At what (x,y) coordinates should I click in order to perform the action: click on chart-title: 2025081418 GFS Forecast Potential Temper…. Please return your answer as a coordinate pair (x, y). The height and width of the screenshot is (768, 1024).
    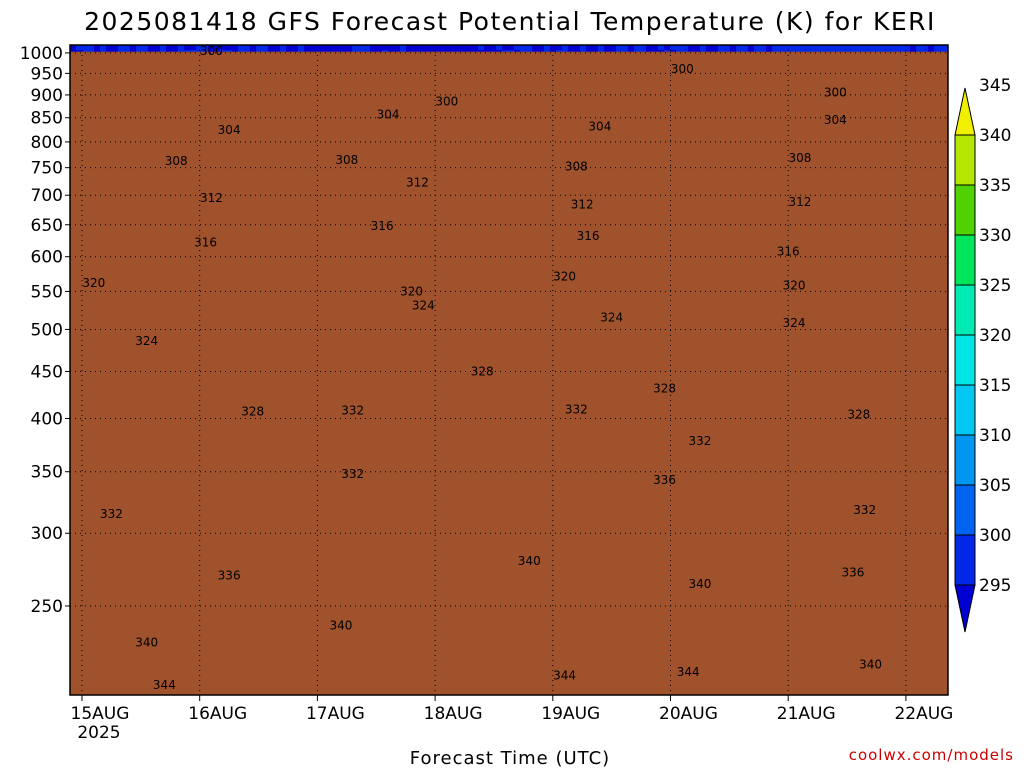
    Looking at the image, I should click on (510, 21).